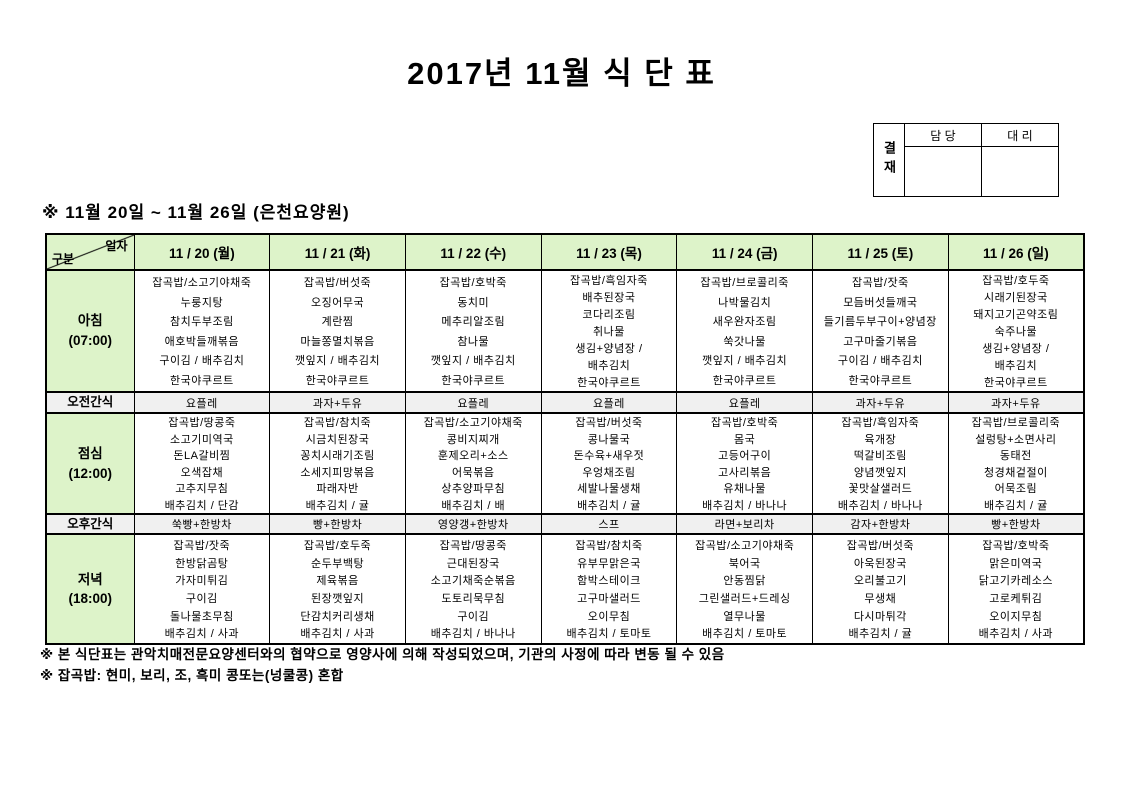 The height and width of the screenshot is (794, 1123). I want to click on note-line: ※ 잡곡밥: 현미, 보리, 조, 흑미 콩또는(넝쿨콩) 혼합, so click(192, 675).